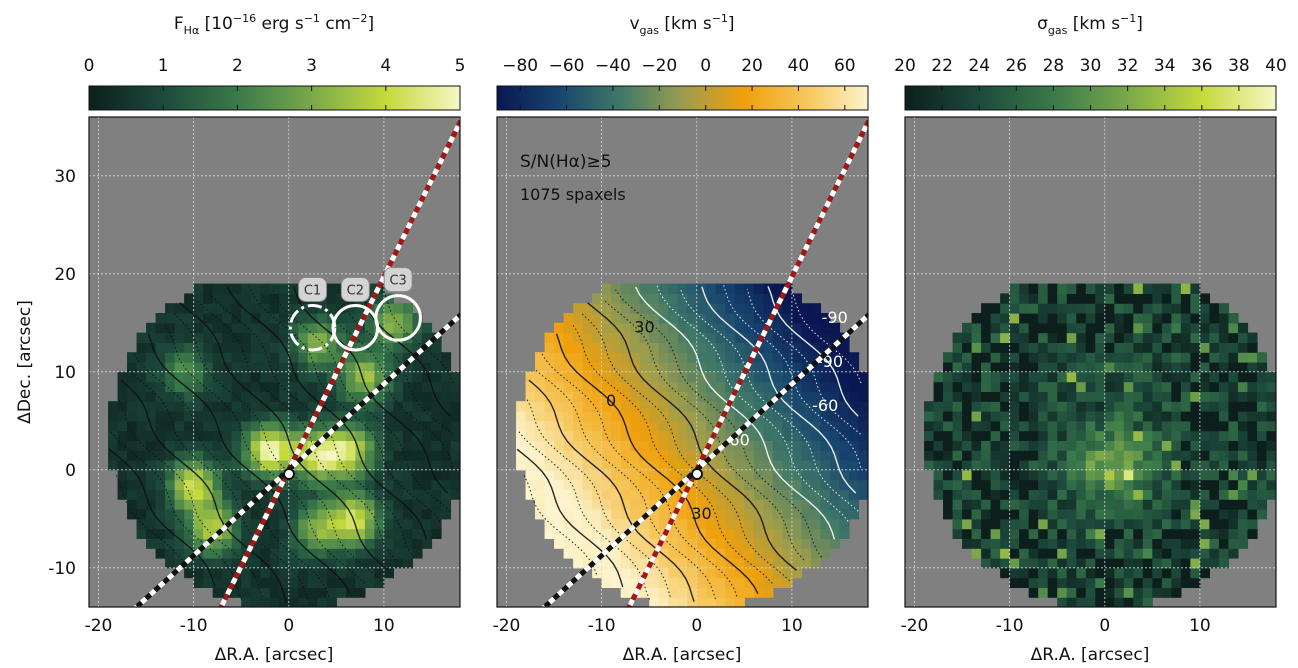 This screenshot has width=1298, height=668. Describe the element at coordinates (682, 98) in the screenshot. I see `colorbar-ticks-velocity` at that location.